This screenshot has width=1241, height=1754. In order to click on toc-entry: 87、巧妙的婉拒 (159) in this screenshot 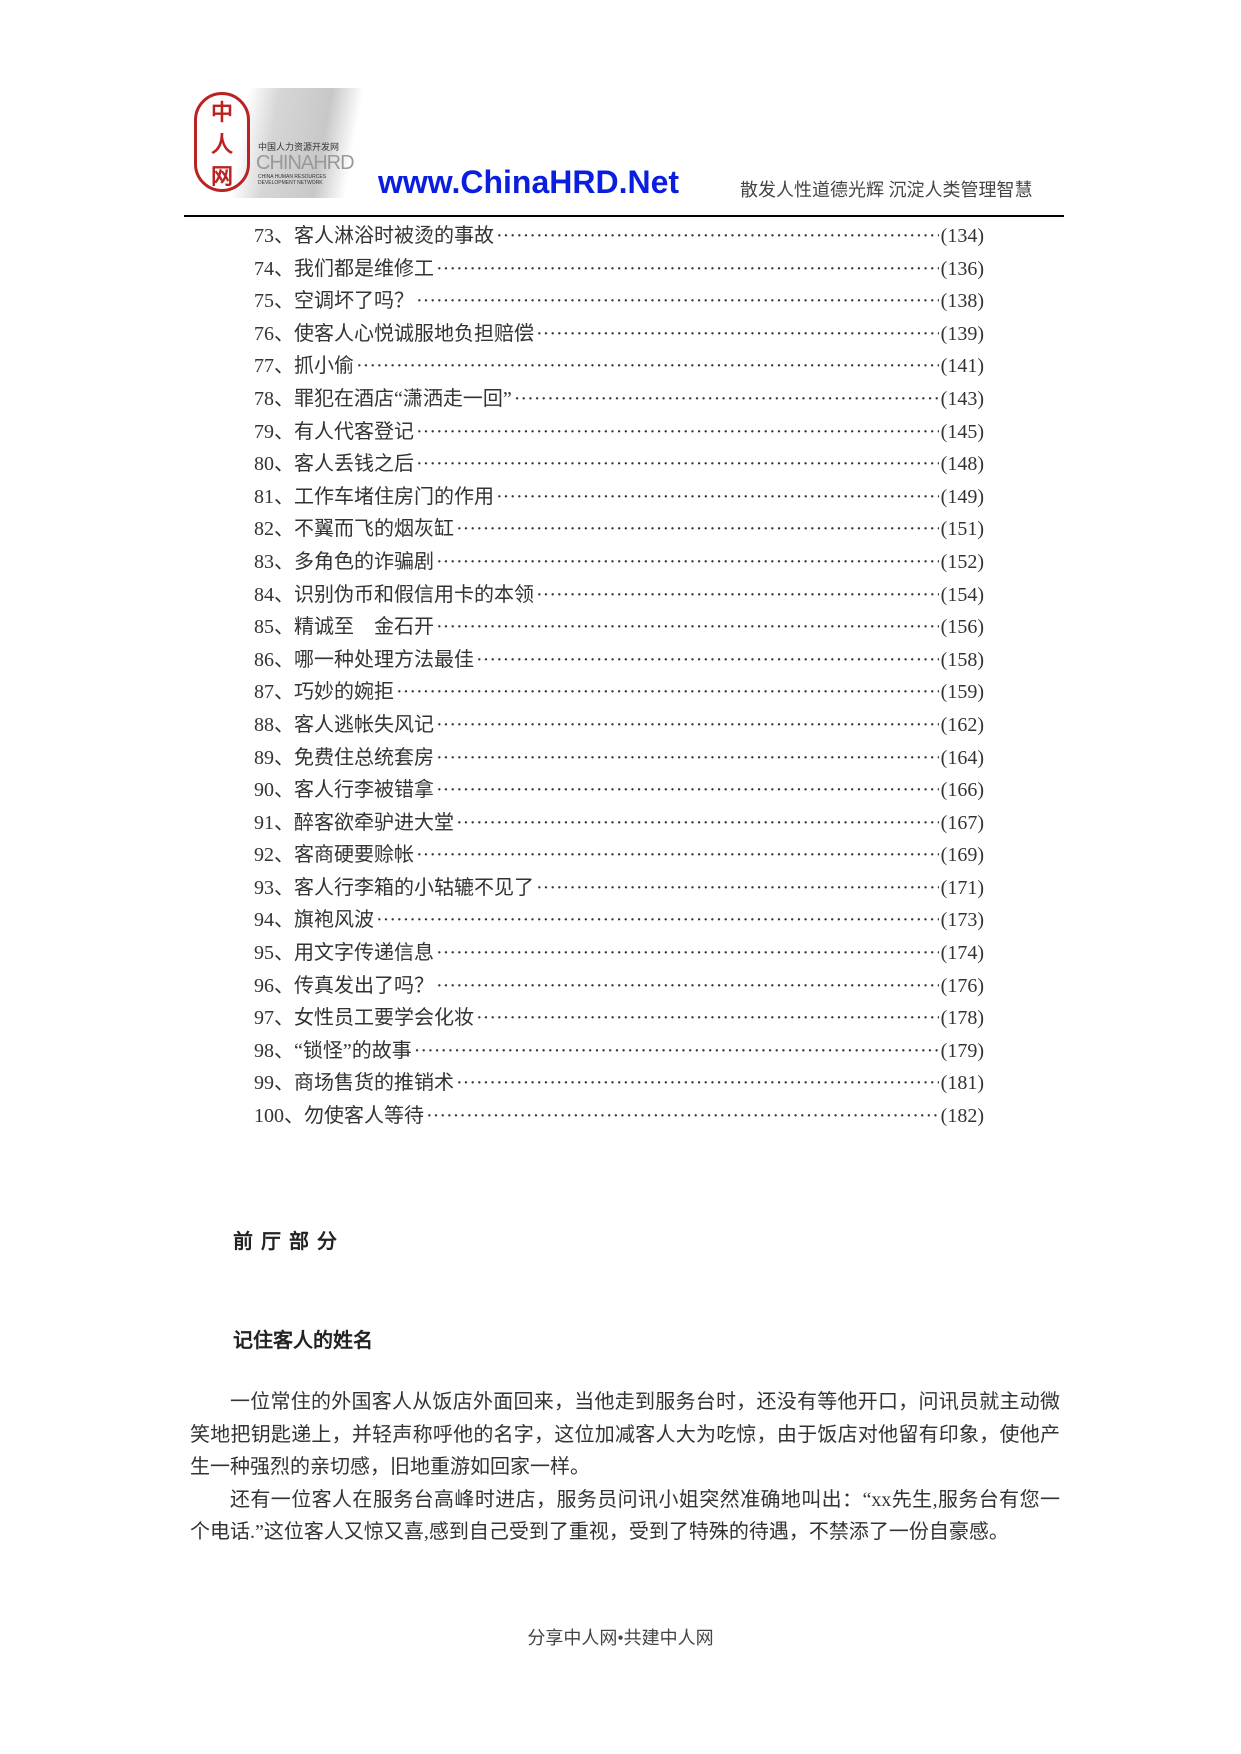, I will do `click(619, 692)`.